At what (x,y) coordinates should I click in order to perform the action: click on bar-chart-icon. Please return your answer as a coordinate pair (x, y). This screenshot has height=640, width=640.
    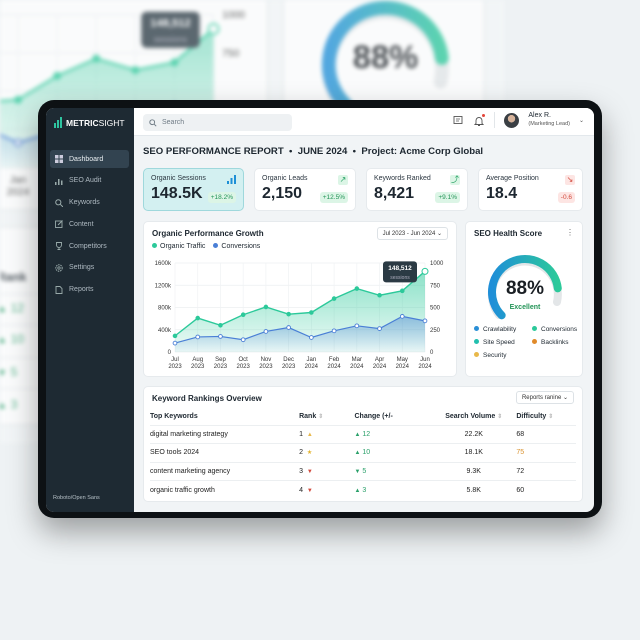
    Looking at the image, I should click on (59, 181).